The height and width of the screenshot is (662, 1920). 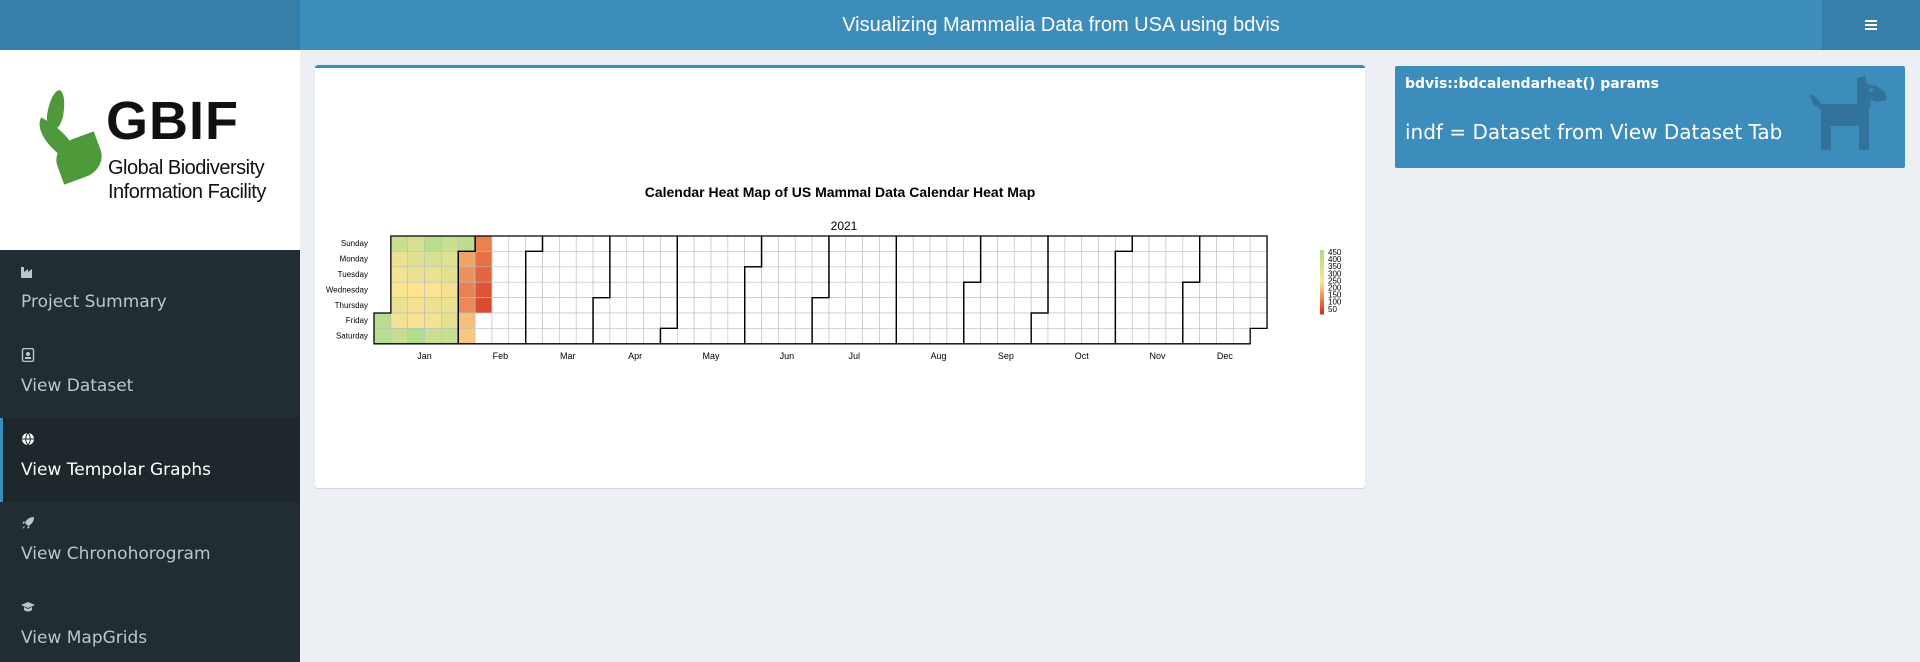 What do you see at coordinates (1871, 25) in the screenshot?
I see `sidebar-toggle-button` at bounding box center [1871, 25].